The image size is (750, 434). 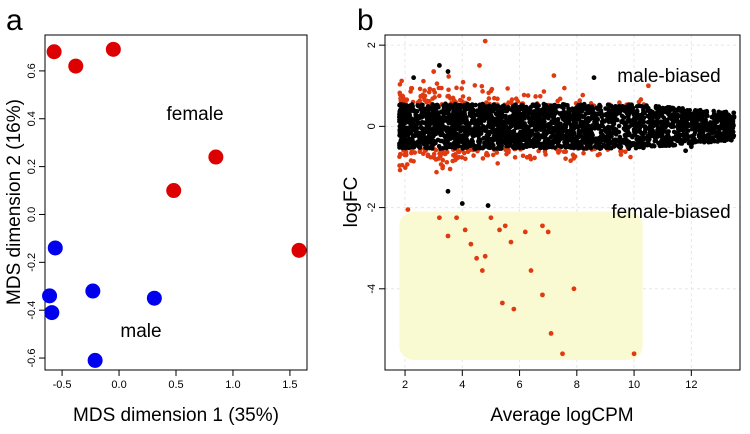 I want to click on panel-a-x-tick-label: 1.5, so click(x=289, y=385).